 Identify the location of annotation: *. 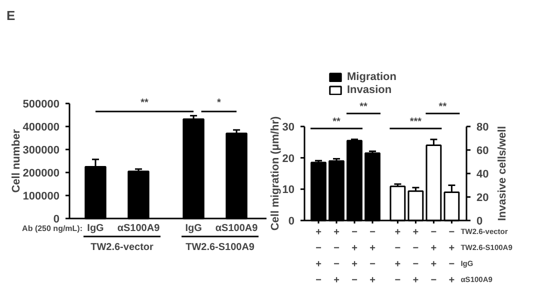
(218, 103).